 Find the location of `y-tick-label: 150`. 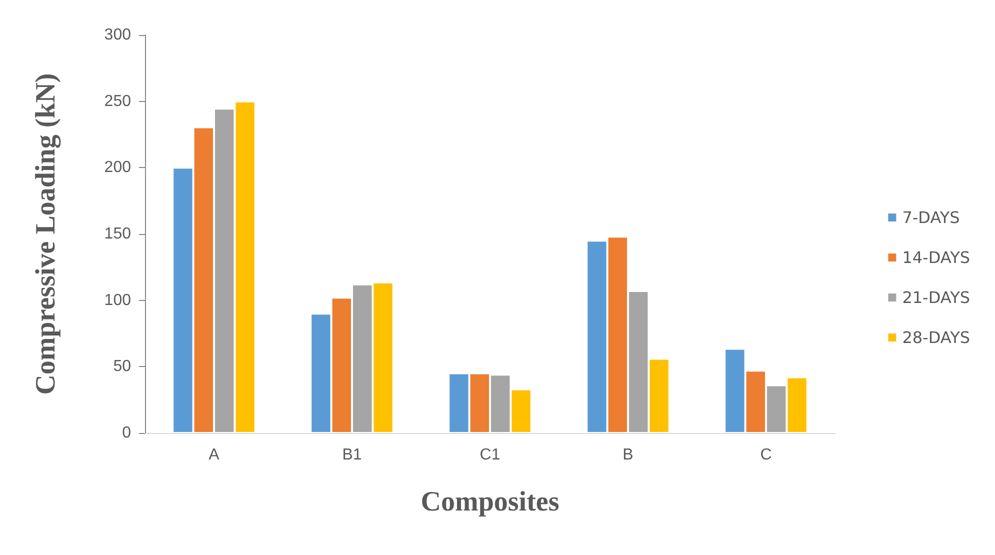

y-tick-label: 150 is located at coordinates (118, 234).